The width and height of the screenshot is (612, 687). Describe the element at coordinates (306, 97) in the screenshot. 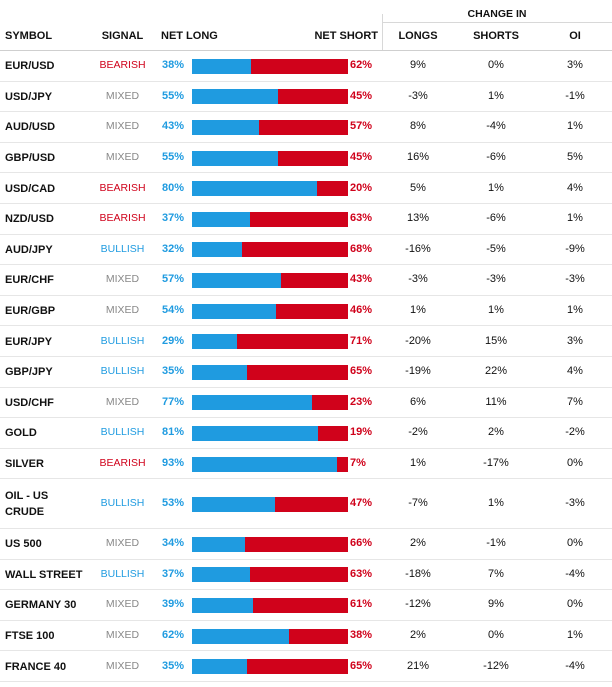

I see `table-row: USD/JPY MIXED 55% 45% -3% 1% -1%` at that location.